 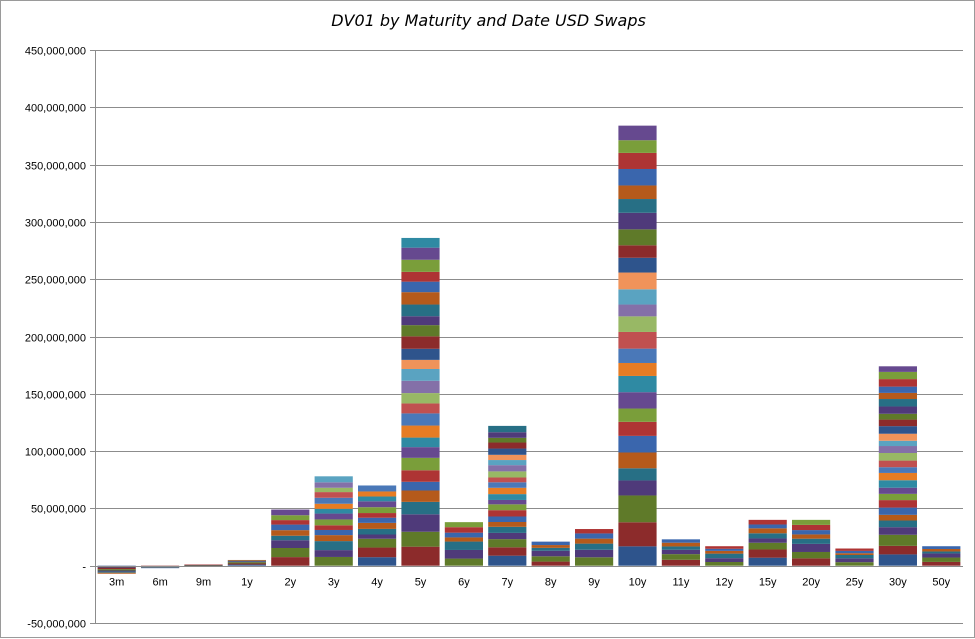 What do you see at coordinates (55, 339) in the screenshot?
I see `y-tick-label: 200,000,000` at bounding box center [55, 339].